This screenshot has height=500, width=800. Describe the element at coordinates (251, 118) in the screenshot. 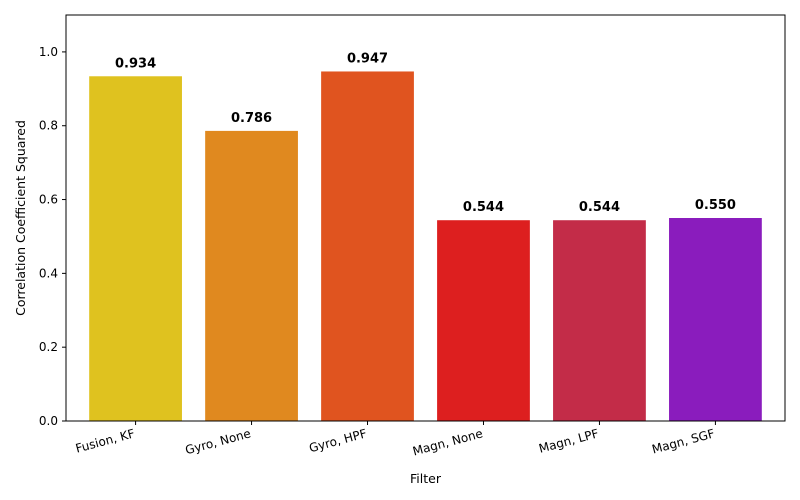

I see `value-label-2: 0.786` at that location.